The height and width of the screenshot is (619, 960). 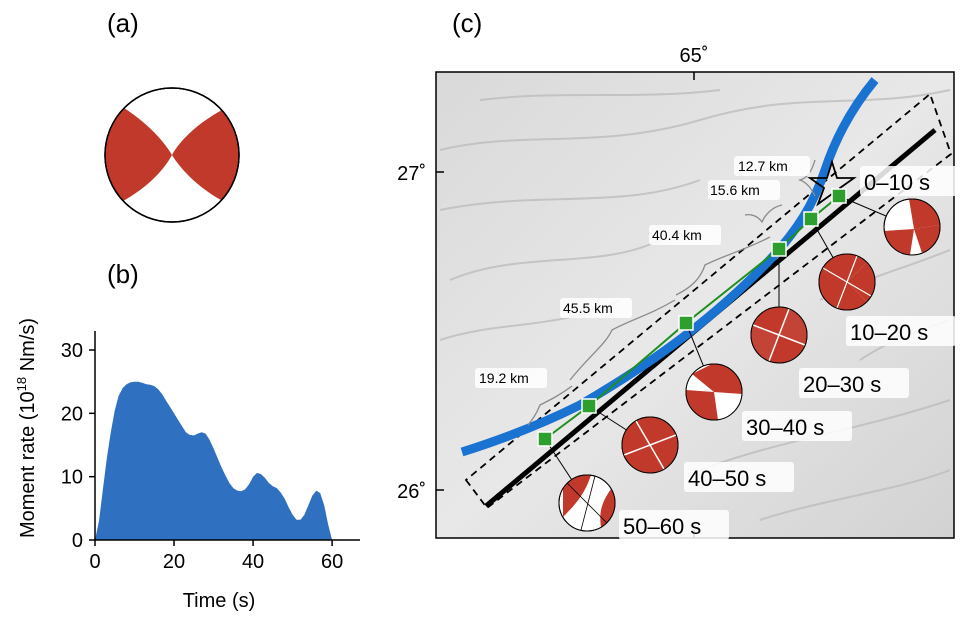 I want to click on subevent-markers, so click(x=692, y=317).